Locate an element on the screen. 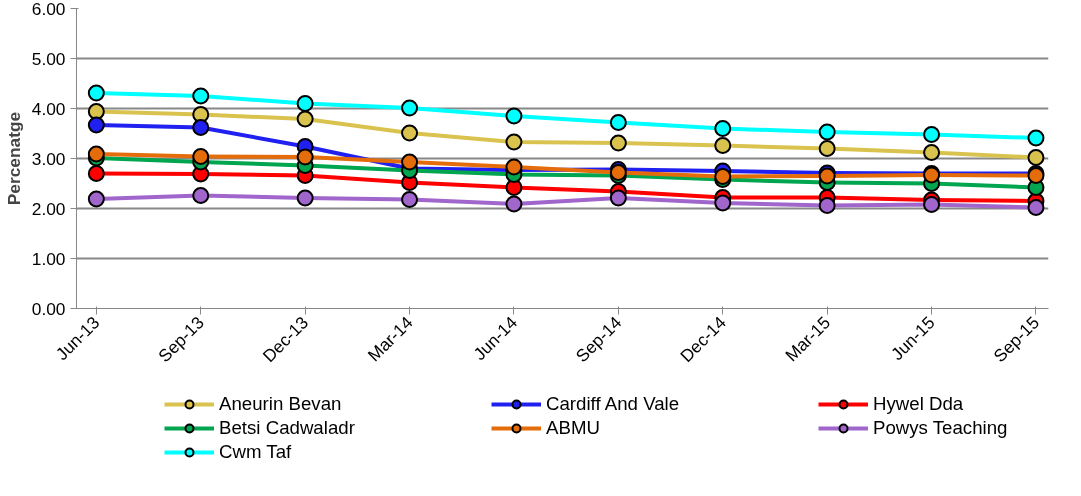 This screenshot has height=496, width=1081. y-tick-label: 3.00 is located at coordinates (48, 158).